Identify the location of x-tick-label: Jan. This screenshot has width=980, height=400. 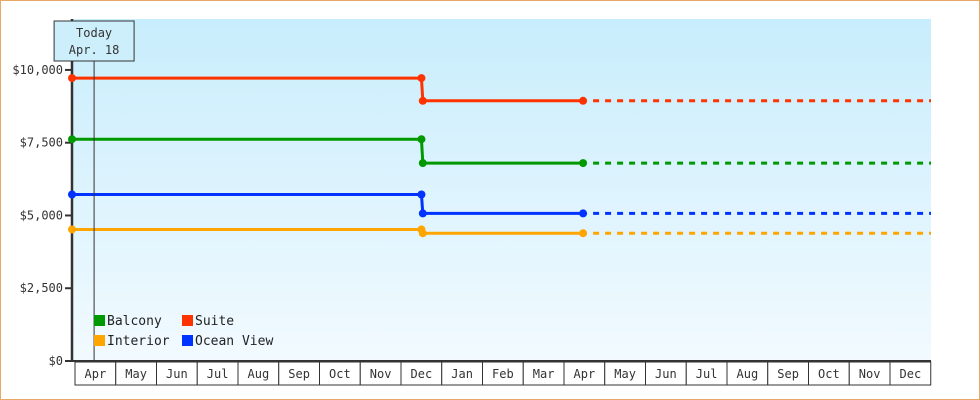
(462, 374).